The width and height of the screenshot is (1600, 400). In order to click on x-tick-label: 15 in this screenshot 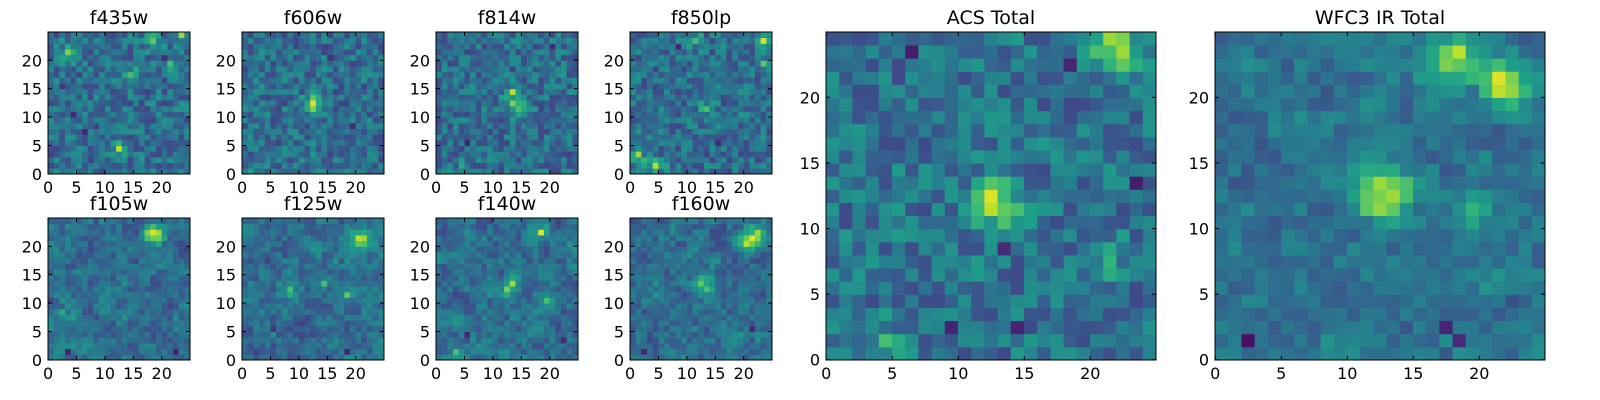, I will do `click(133, 187)`.